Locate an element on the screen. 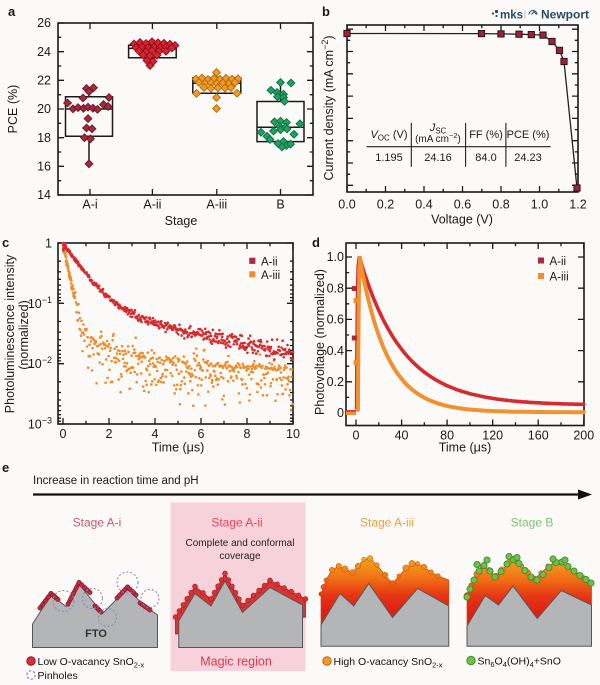 The height and width of the screenshot is (685, 600). svg-text: FTO is located at coordinates (96, 634).